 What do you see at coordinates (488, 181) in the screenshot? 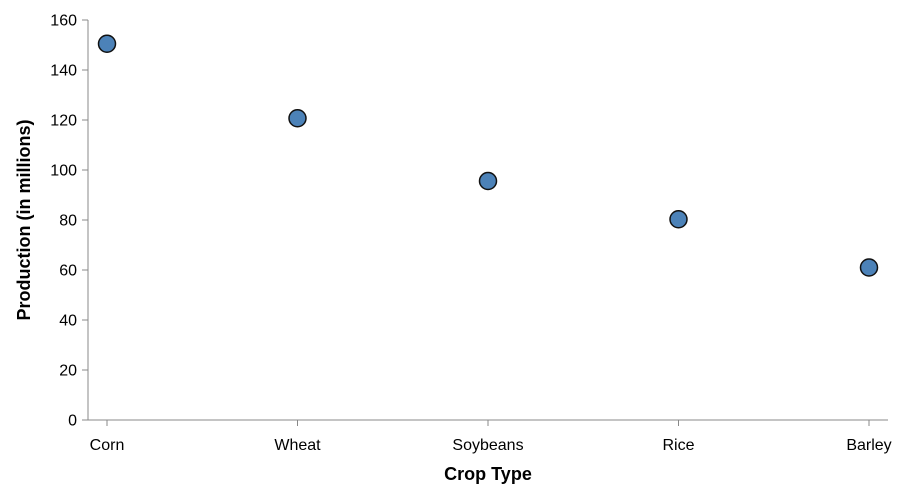
I see `data-point-soybeans` at bounding box center [488, 181].